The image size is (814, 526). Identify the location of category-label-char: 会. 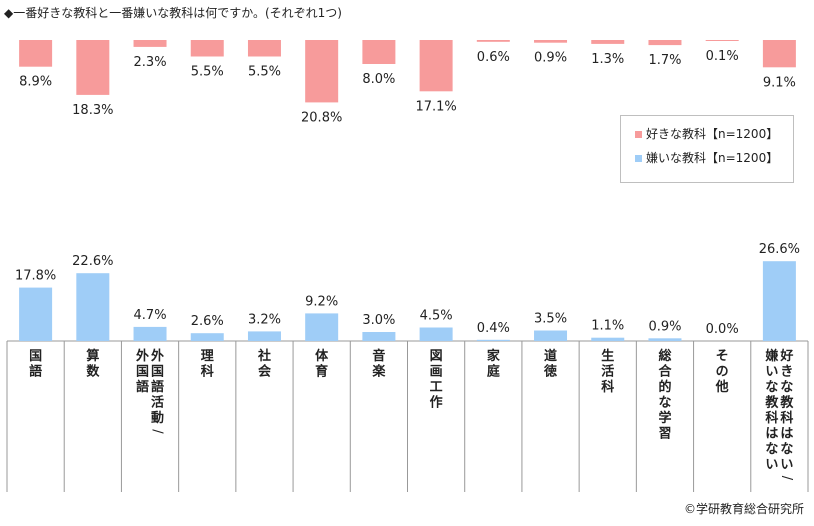
(265, 372).